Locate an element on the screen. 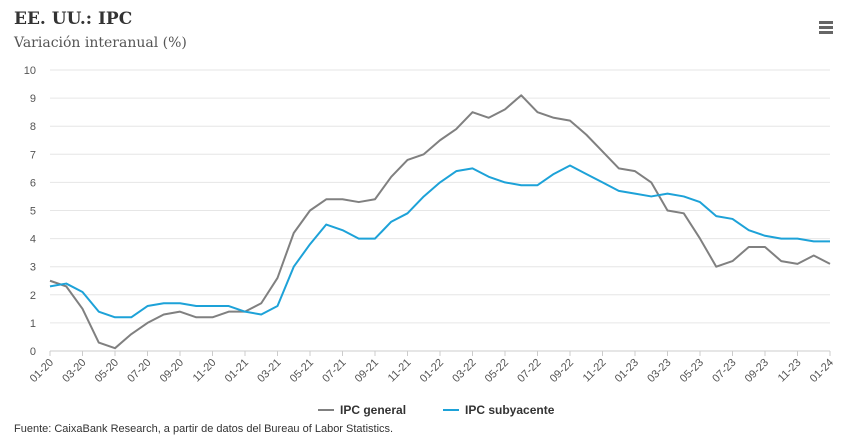 Image resolution: width=853 pixels, height=439 pixels. x-tick-label: 01-23 is located at coordinates (627, 371).